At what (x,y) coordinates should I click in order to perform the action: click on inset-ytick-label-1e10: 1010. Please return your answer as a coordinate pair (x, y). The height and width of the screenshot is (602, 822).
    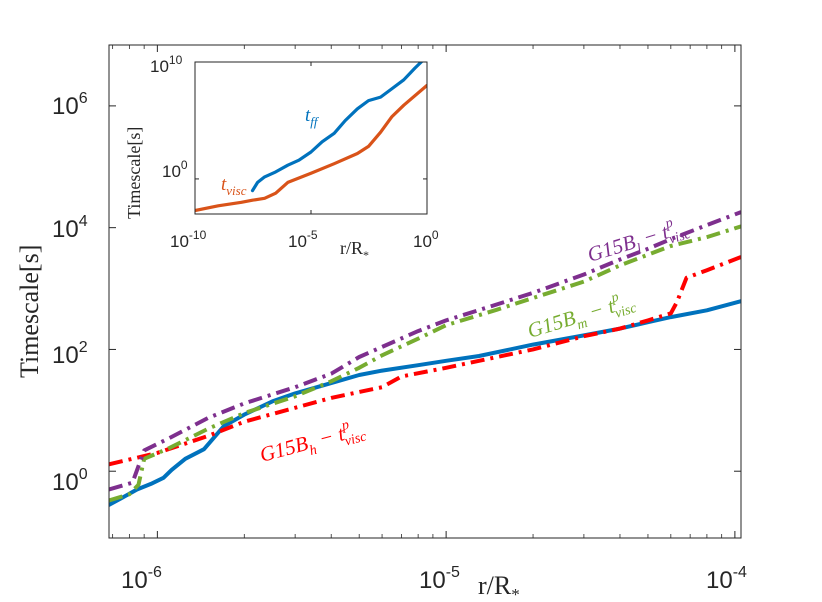
    Looking at the image, I should click on (166, 64).